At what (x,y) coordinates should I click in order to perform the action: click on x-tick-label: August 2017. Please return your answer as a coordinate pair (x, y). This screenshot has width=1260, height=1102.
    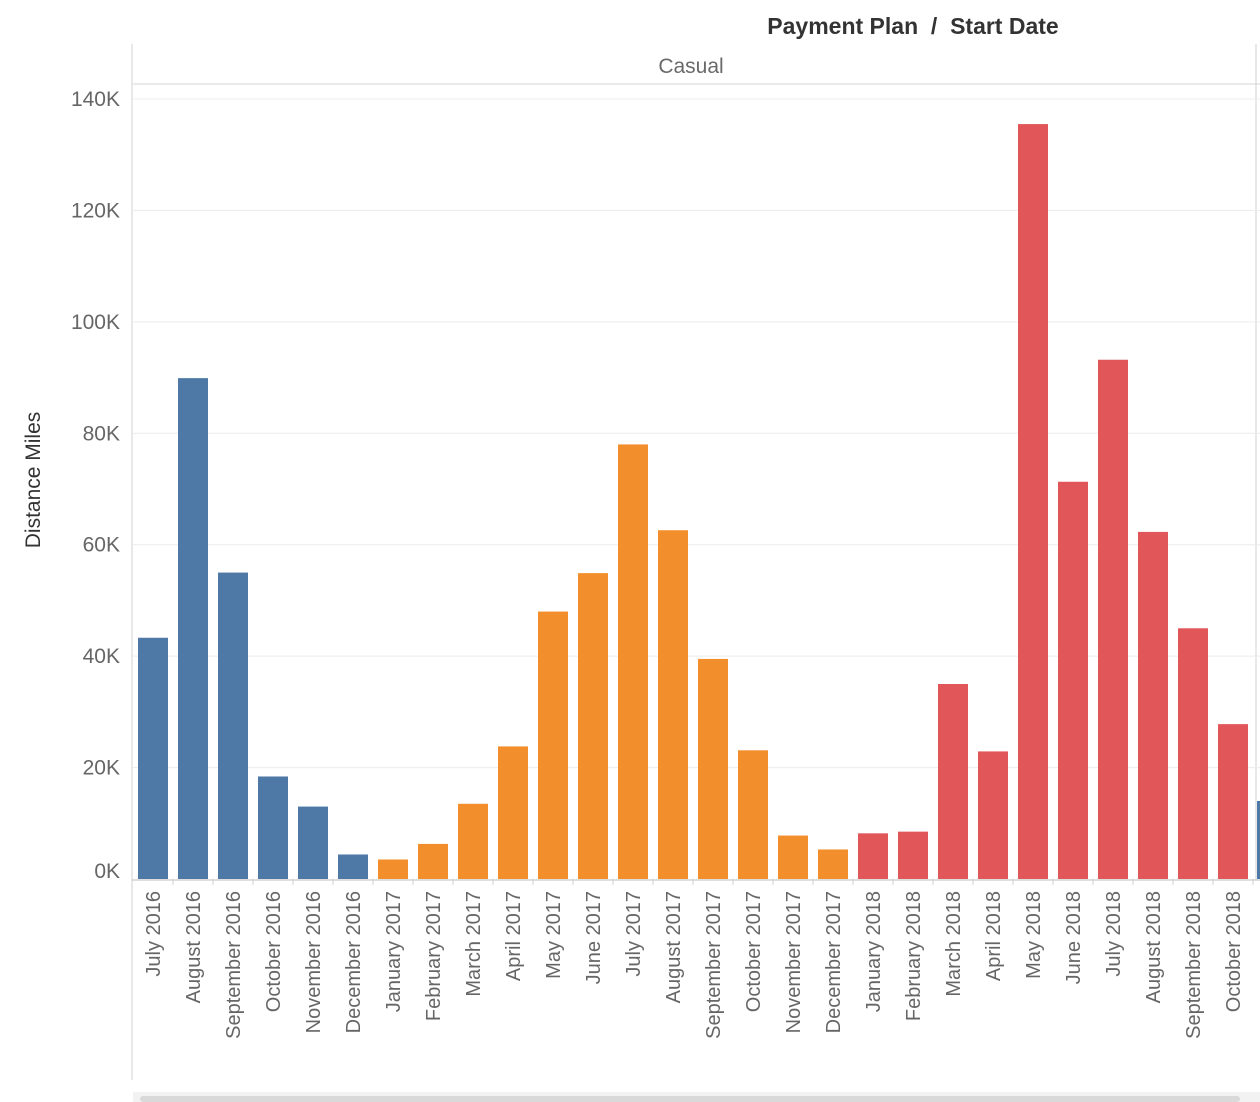
    Looking at the image, I should click on (674, 947).